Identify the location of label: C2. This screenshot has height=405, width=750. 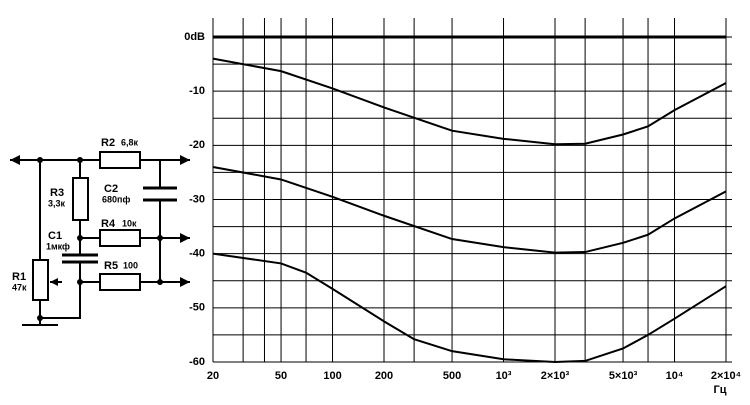
(111, 189).